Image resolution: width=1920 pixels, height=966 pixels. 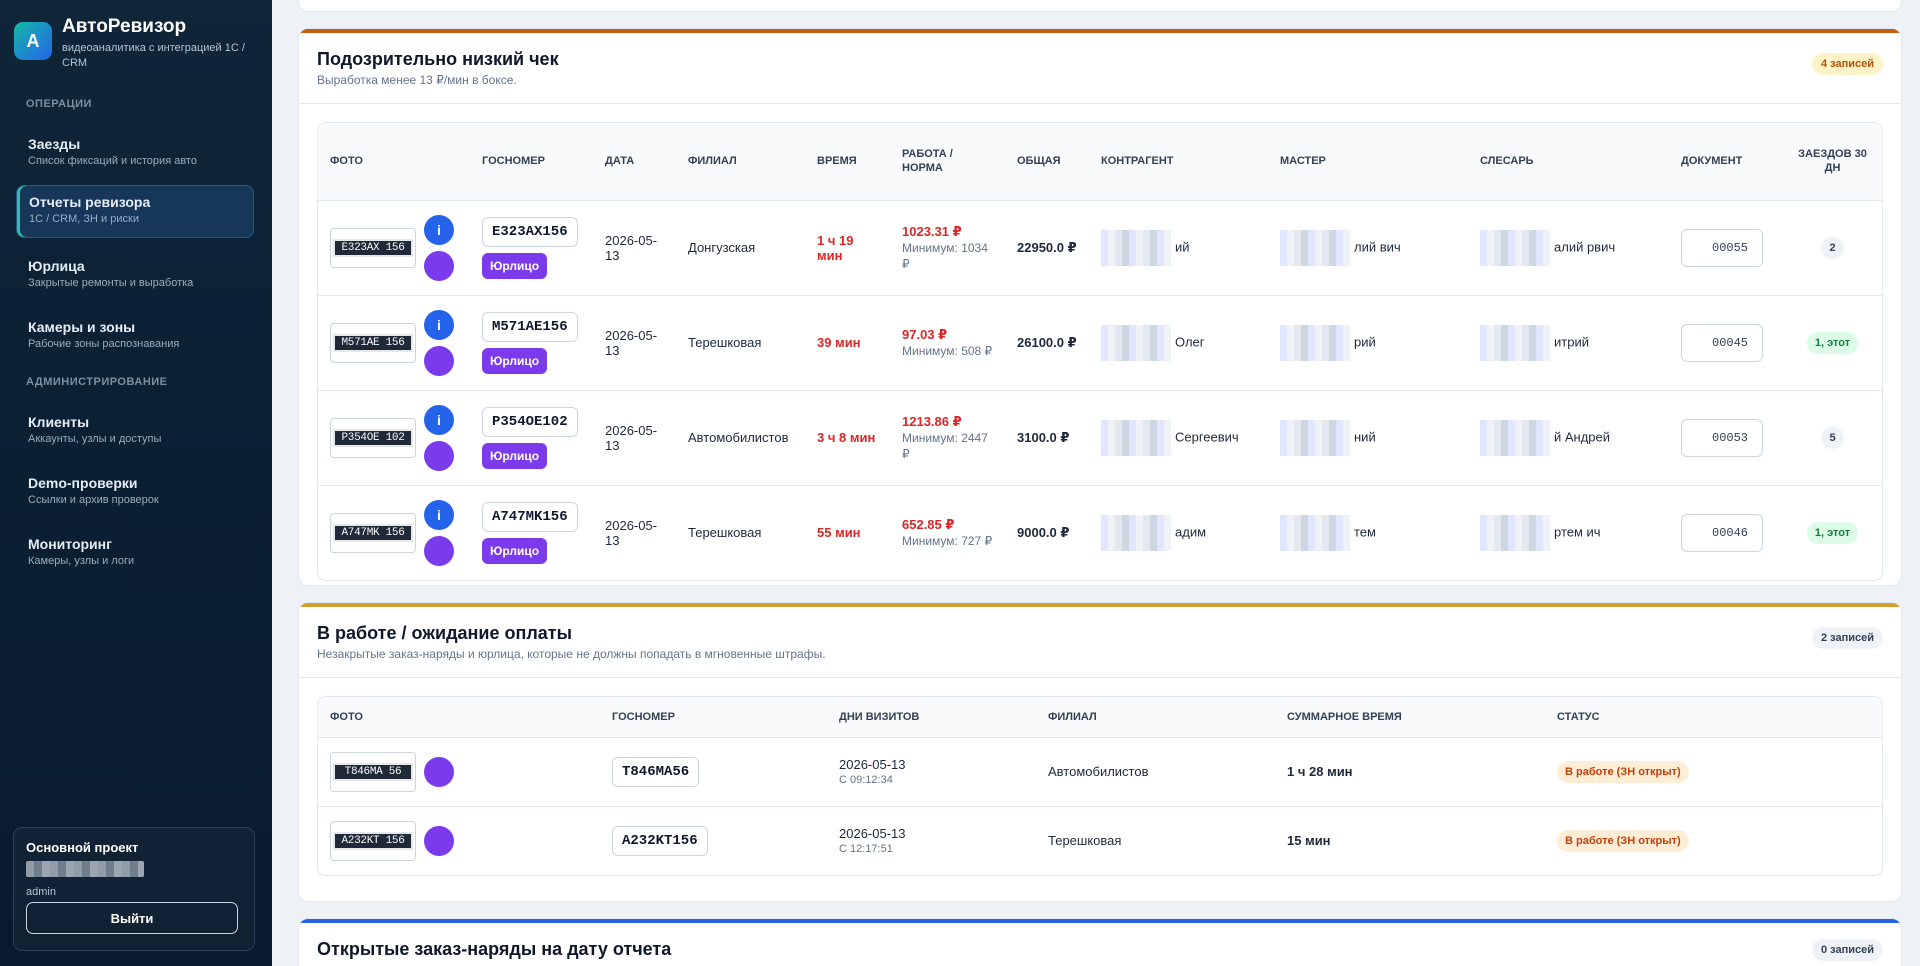 What do you see at coordinates (33, 41) in the screenshot?
I see `app-logo: A` at bounding box center [33, 41].